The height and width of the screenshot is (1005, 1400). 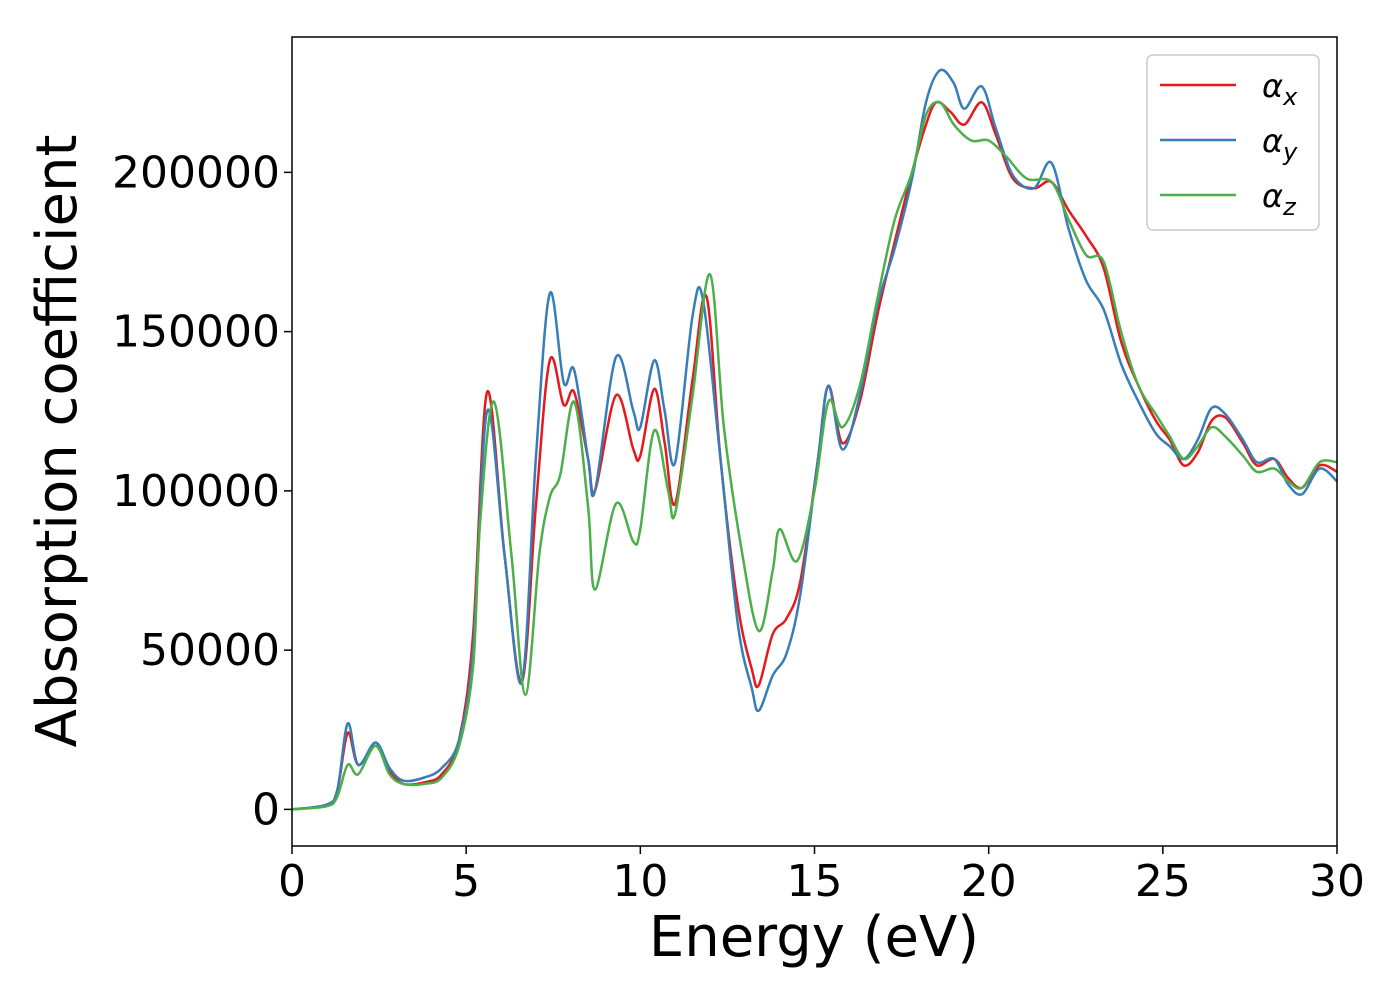 I want to click on legend-label-alpha-y: αy, so click(x=1280, y=144).